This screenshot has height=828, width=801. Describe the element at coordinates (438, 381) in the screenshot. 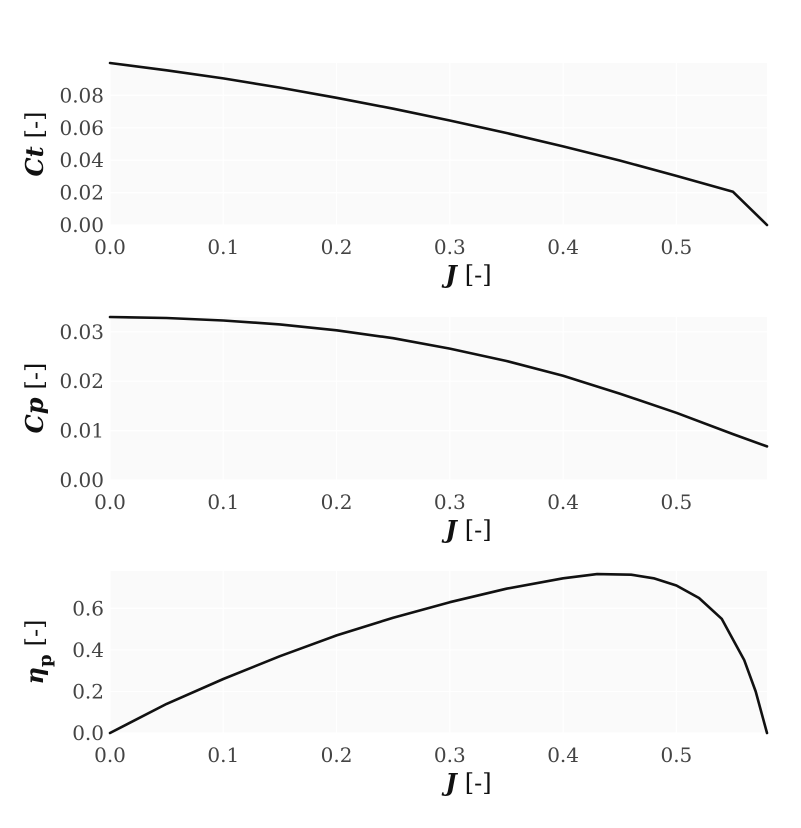

I see `series-line` at that location.